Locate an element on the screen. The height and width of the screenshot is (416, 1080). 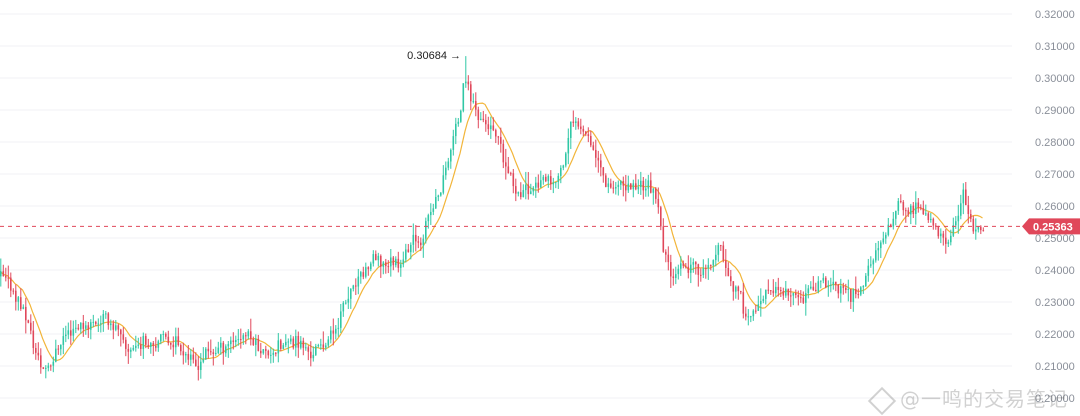
y-tick-label: 0.28000 is located at coordinates (1055, 143).